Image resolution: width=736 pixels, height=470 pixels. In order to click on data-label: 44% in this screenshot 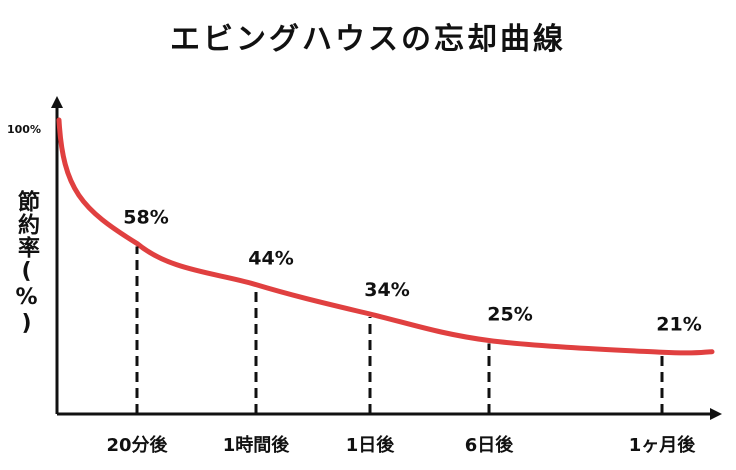, I will do `click(270, 259)`.